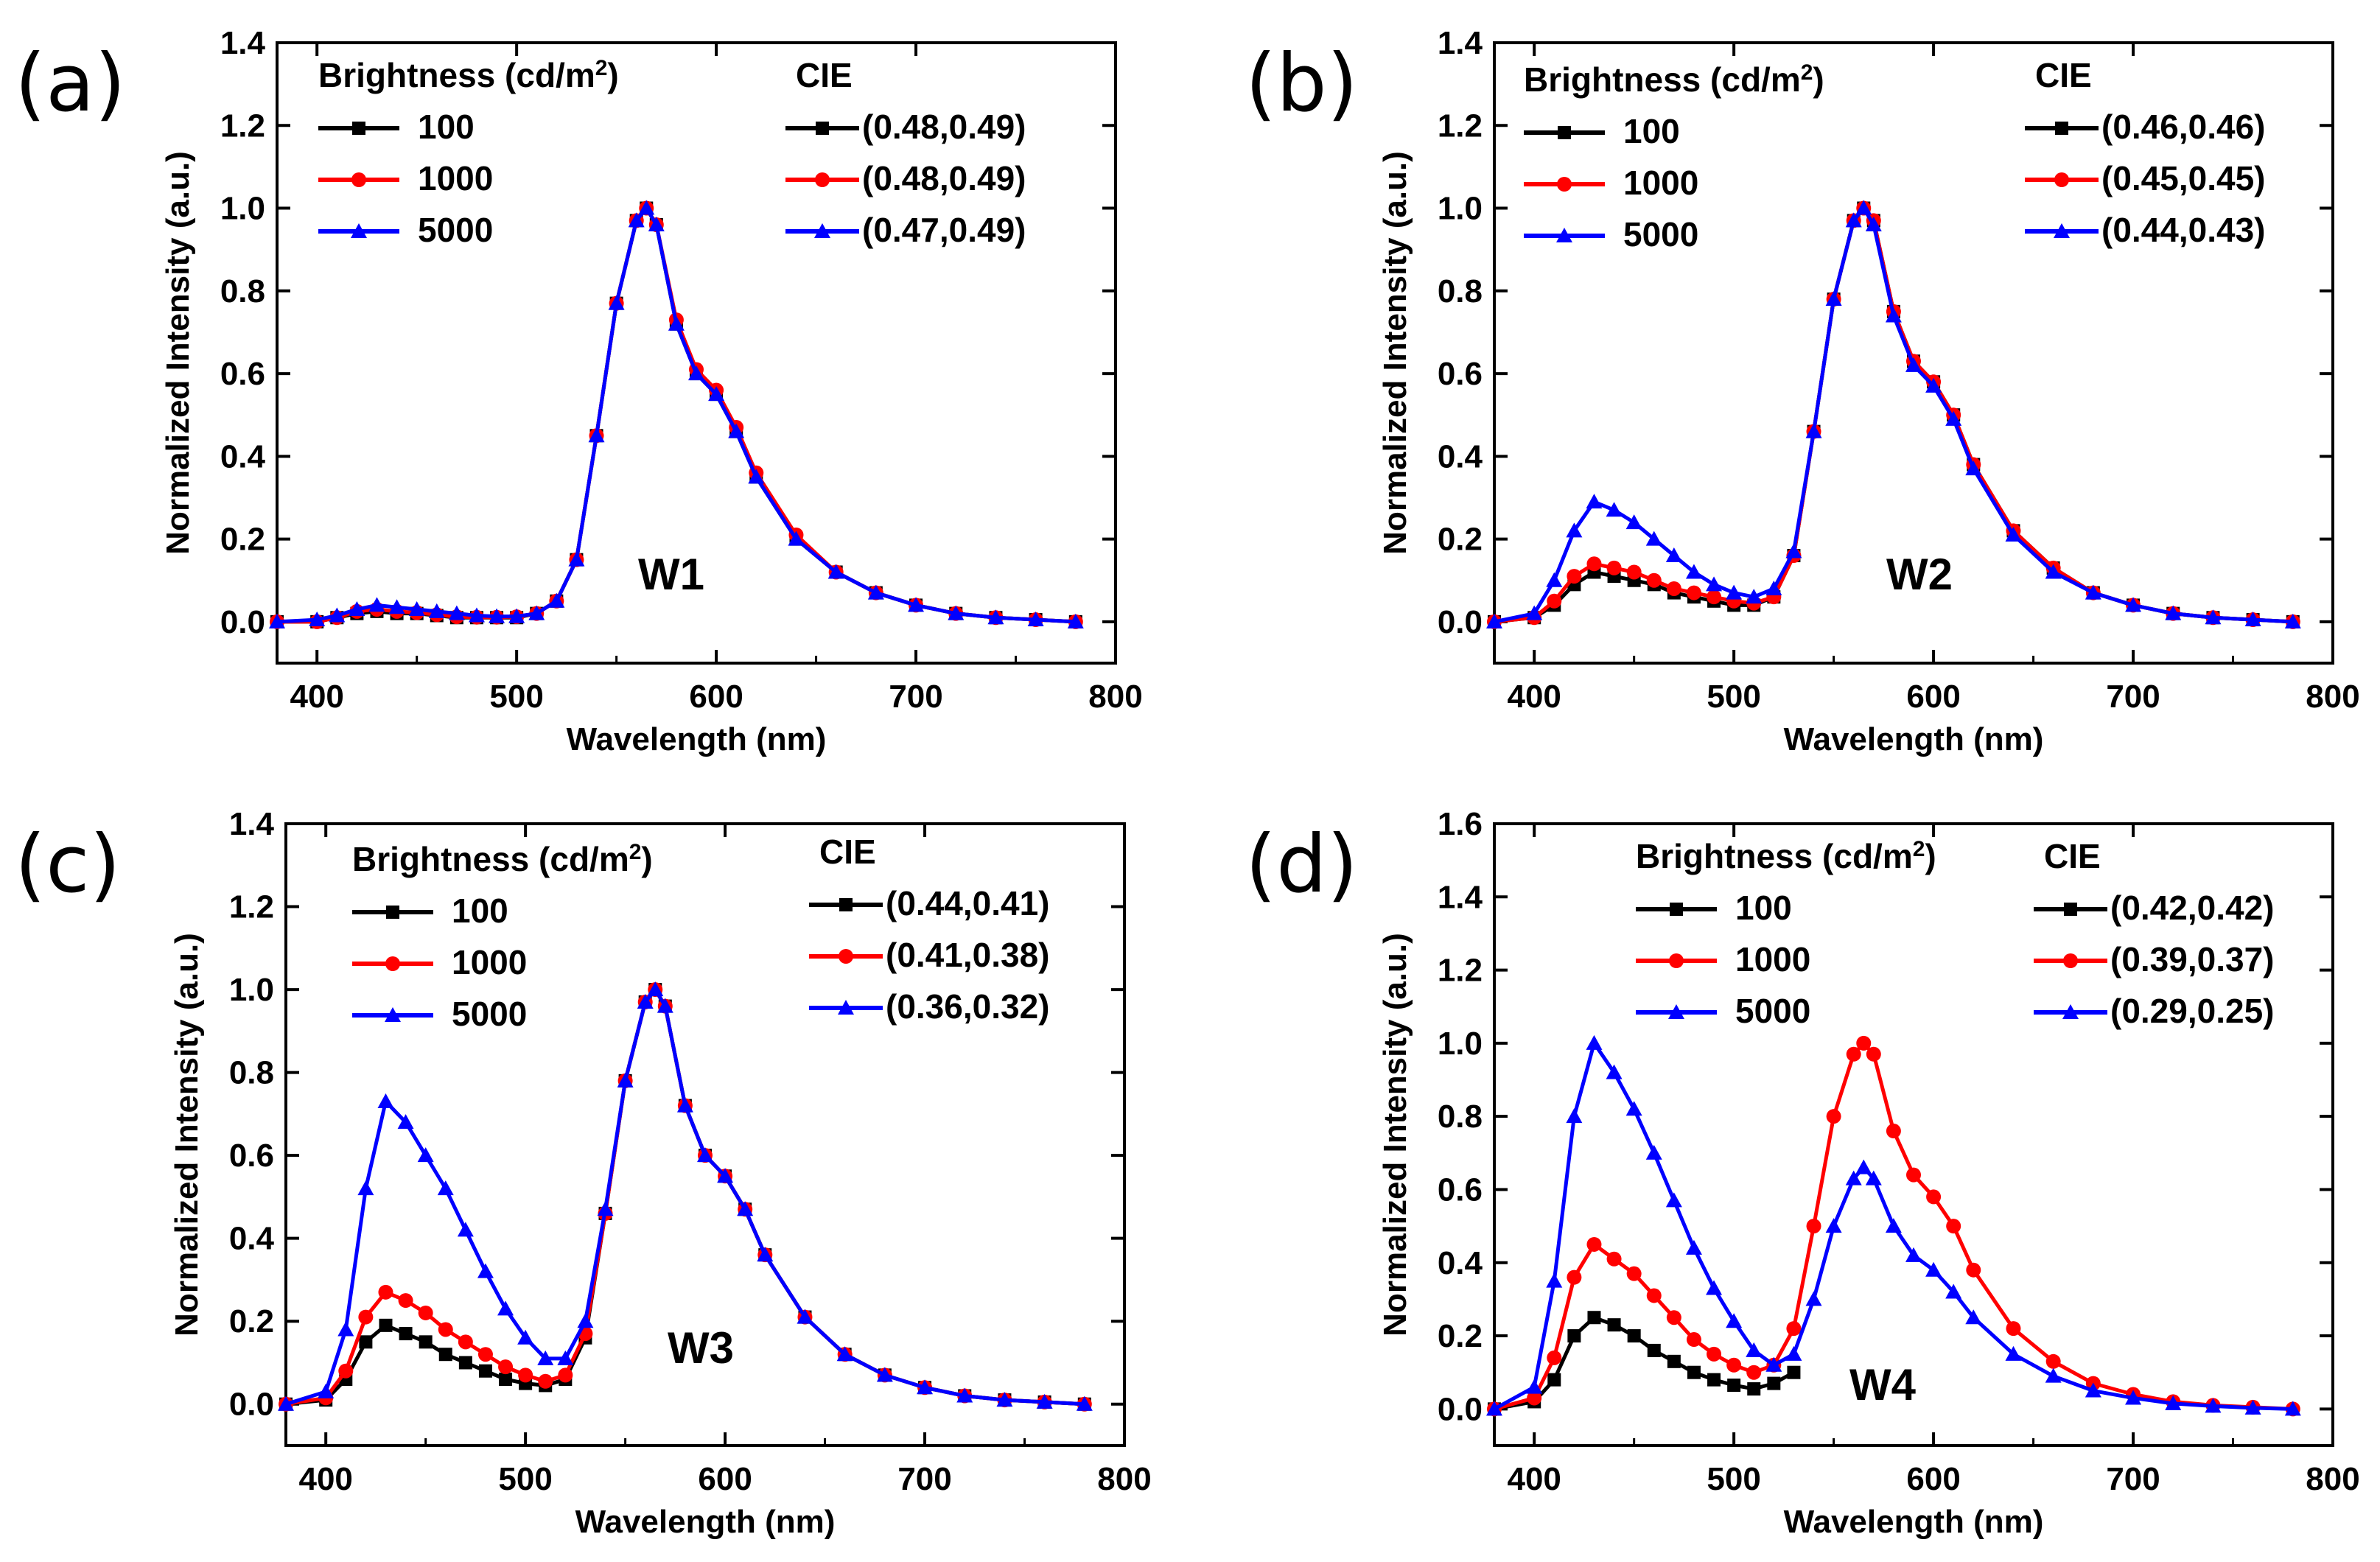 The width and height of the screenshot is (2380, 1562). What do you see at coordinates (968, 1007) in the screenshot?
I see `cie-entry-label: (0.36,0.32)` at bounding box center [968, 1007].